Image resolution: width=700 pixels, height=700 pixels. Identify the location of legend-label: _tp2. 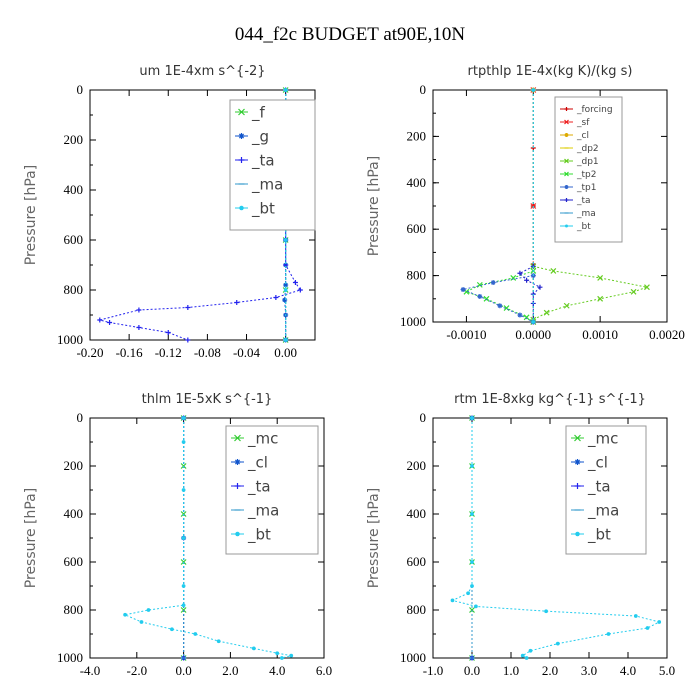
(586, 175).